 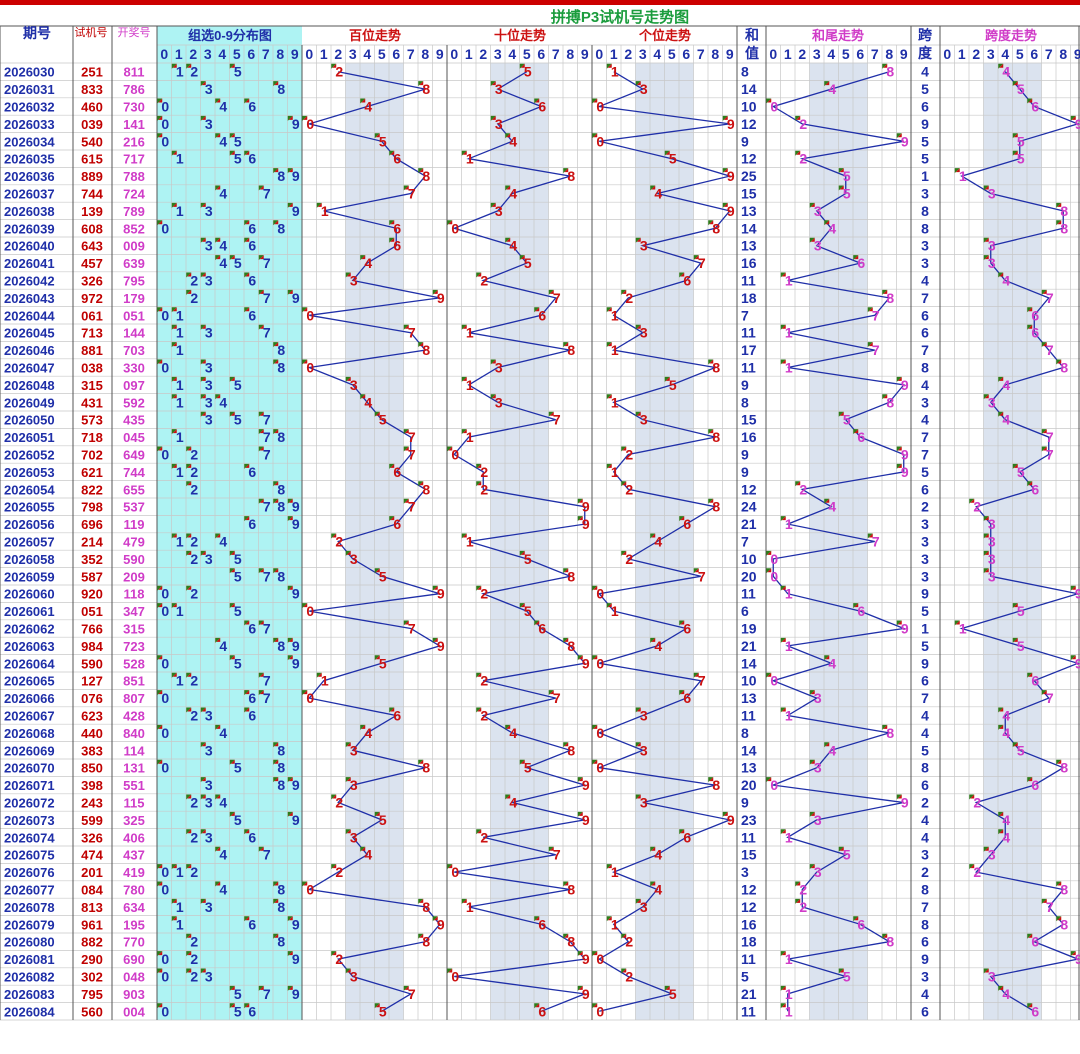 What do you see at coordinates (209, 281) in the screenshot?
I see `distribution-digit: 3` at bounding box center [209, 281].